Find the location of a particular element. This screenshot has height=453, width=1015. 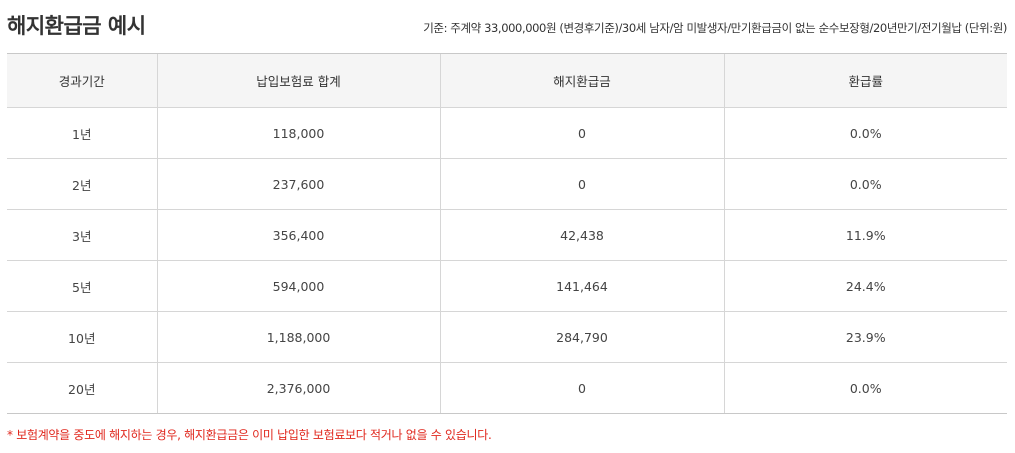

table-row: 3년 356,400 42,438 11.9% is located at coordinates (507, 235).